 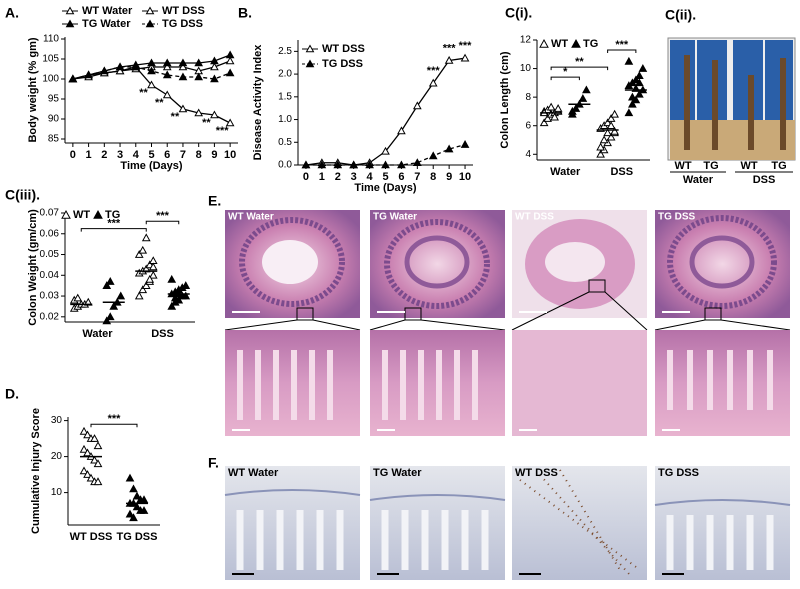 What do you see at coordinates (731, 99) in the screenshot?
I see `colon-photo` at bounding box center [731, 99].